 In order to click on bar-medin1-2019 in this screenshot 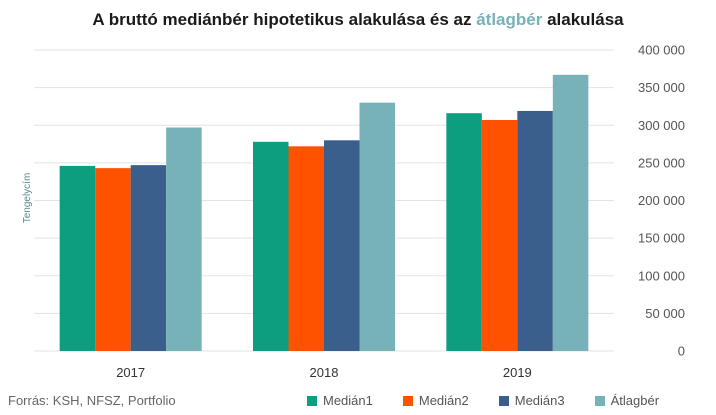, I will do `click(464, 232)`.